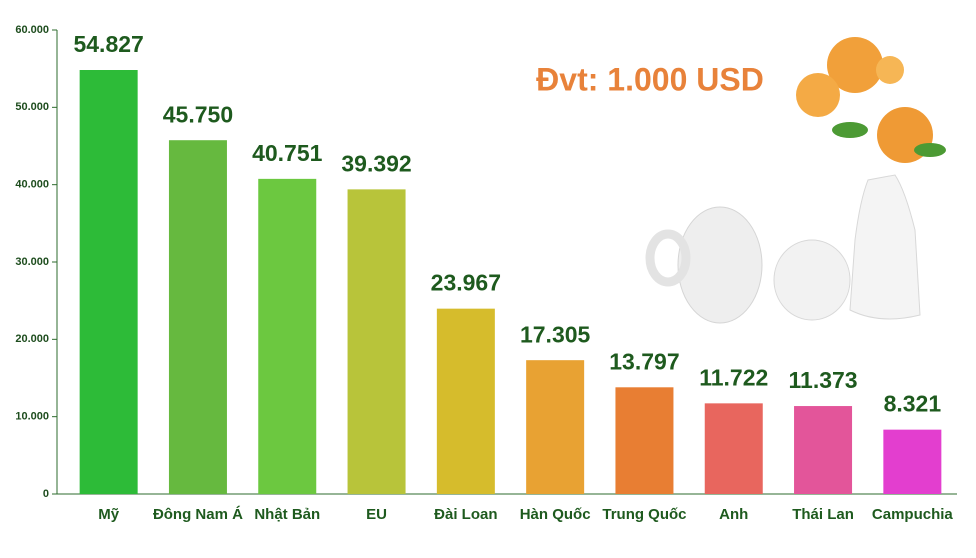  What do you see at coordinates (287, 153) in the screenshot?
I see `value-label: 40.751` at bounding box center [287, 153].